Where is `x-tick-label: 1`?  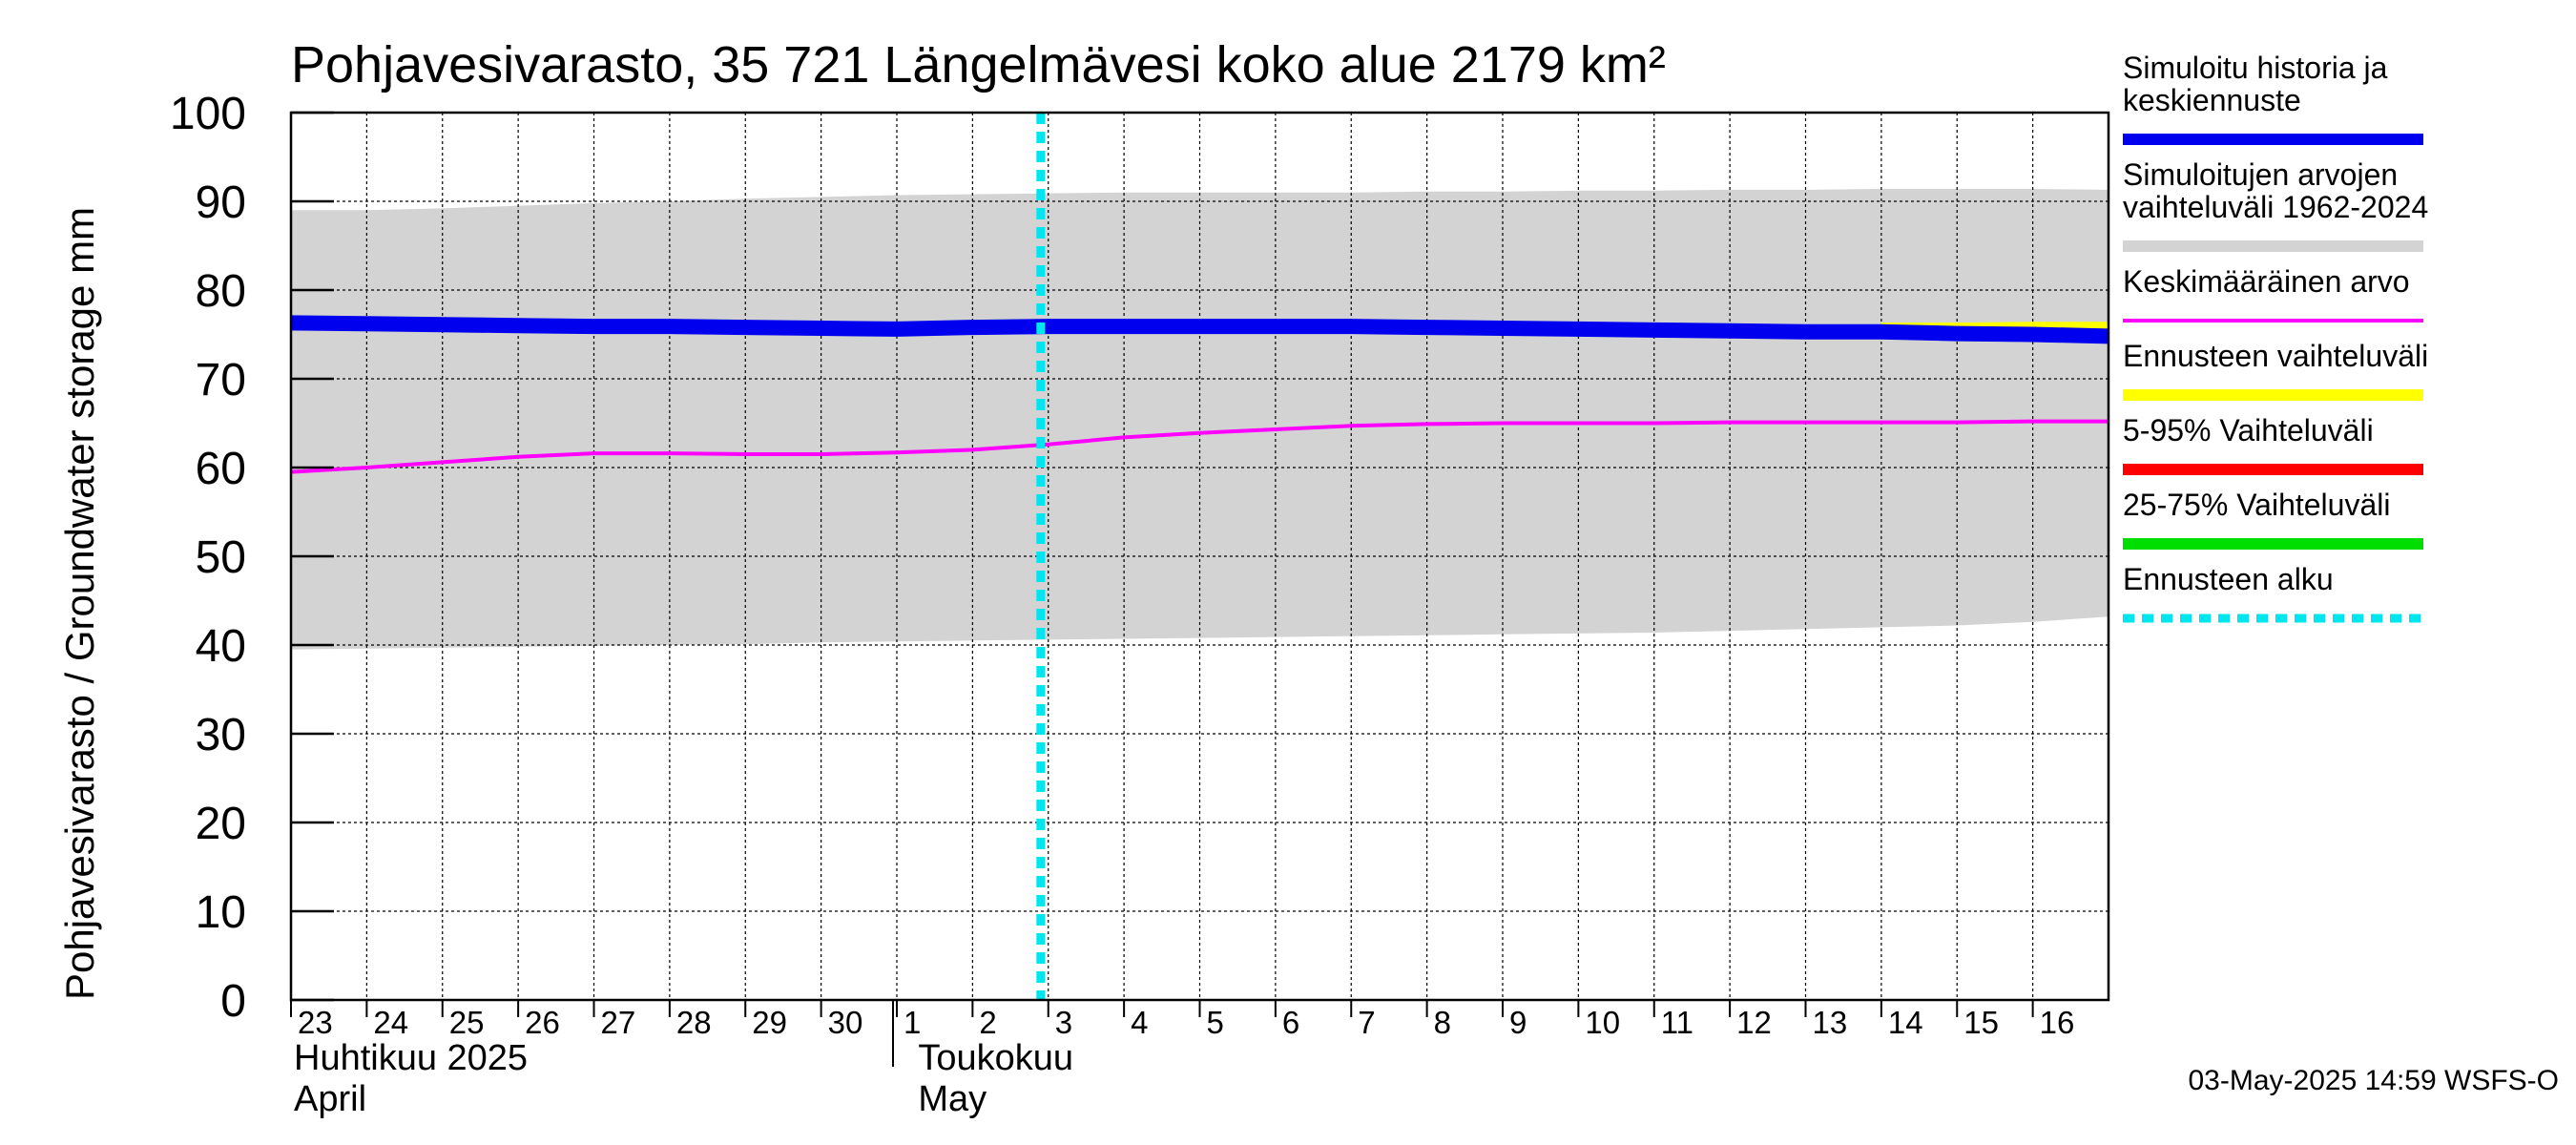
x-tick-label: 1 is located at coordinates (912, 1022).